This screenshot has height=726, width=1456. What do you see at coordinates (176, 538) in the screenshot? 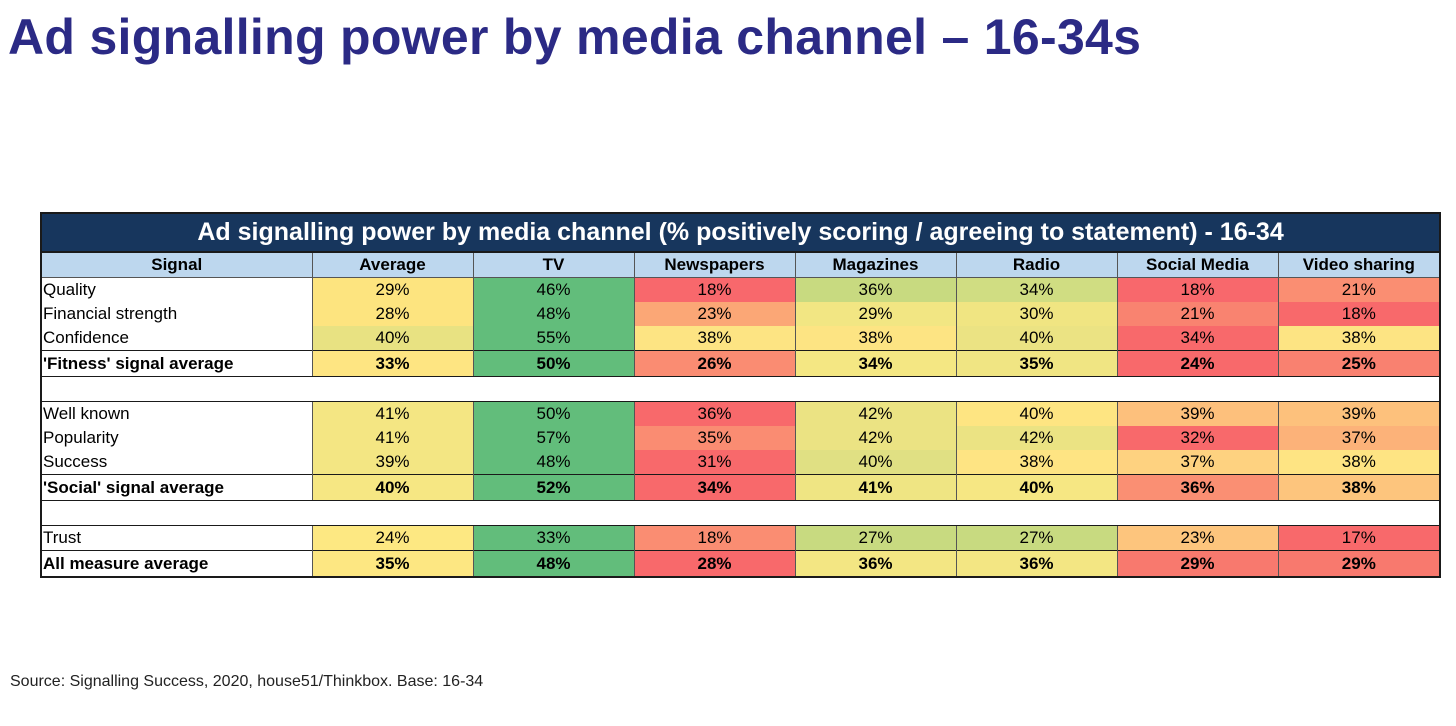
I see `row-label: Trust` at bounding box center [176, 538].